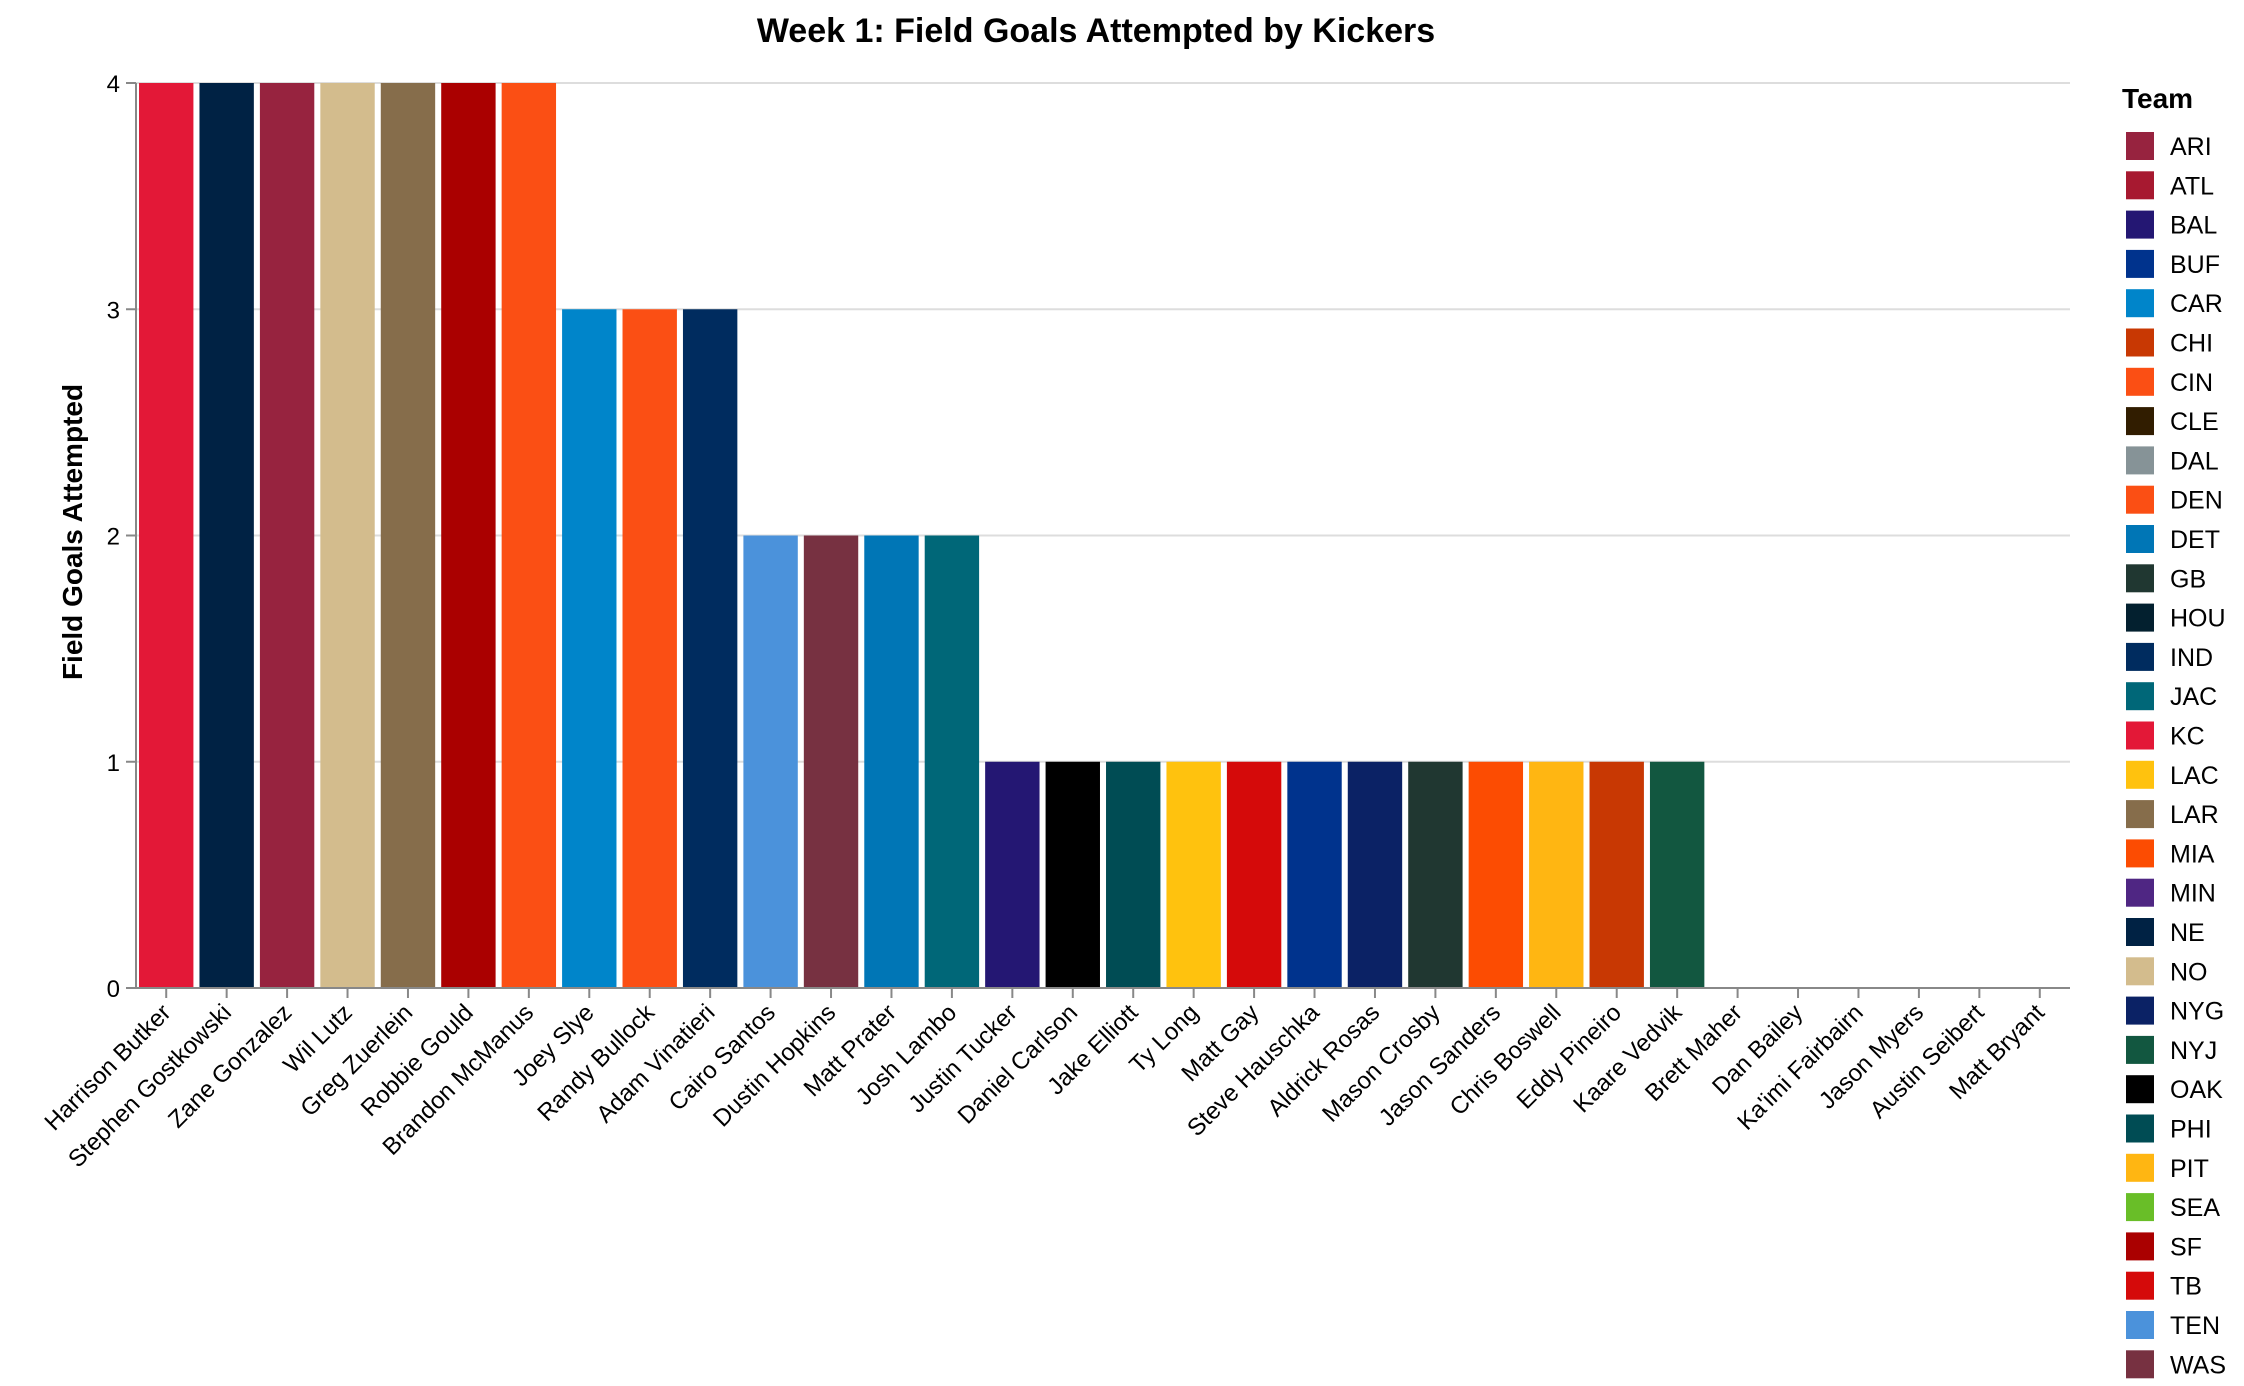  I want to click on legend-label: CLE, so click(2194, 422).